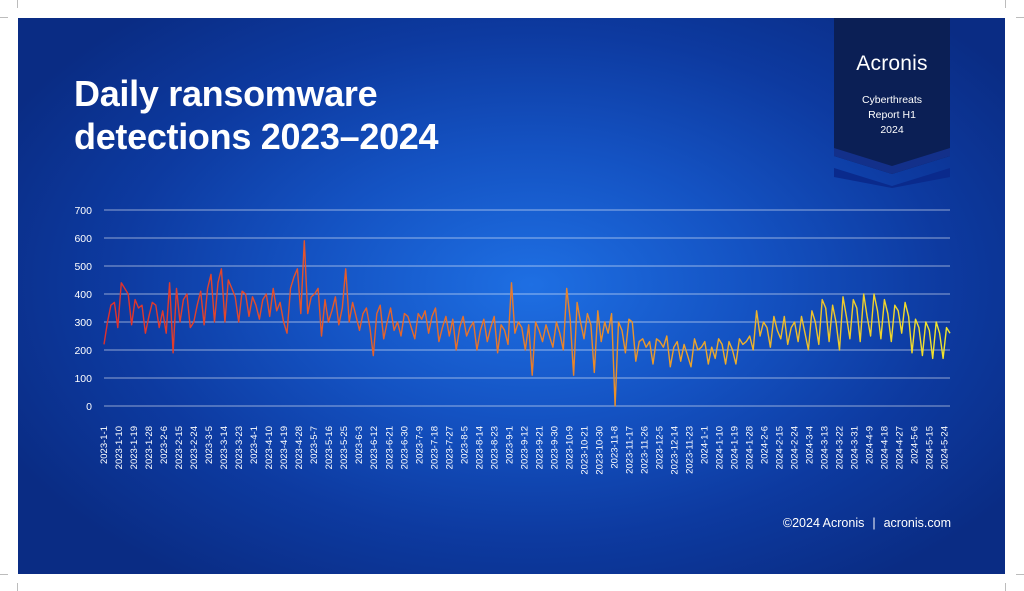 The height and width of the screenshot is (591, 1024). What do you see at coordinates (720, 447) in the screenshot?
I see `x-tick-label: 2024-1-10` at bounding box center [720, 447].